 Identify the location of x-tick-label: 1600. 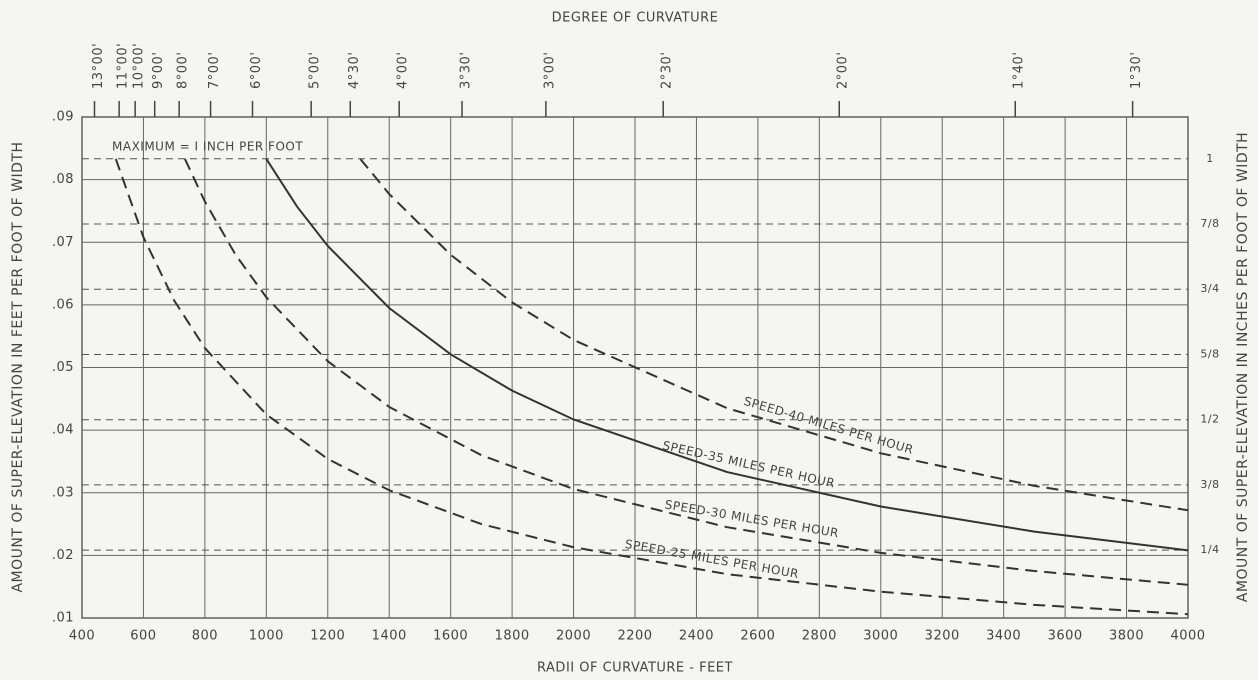
(450, 636).